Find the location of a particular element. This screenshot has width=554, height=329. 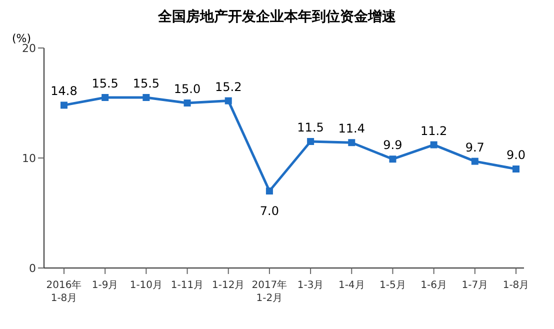

data-label: 7.0 is located at coordinates (269, 211).